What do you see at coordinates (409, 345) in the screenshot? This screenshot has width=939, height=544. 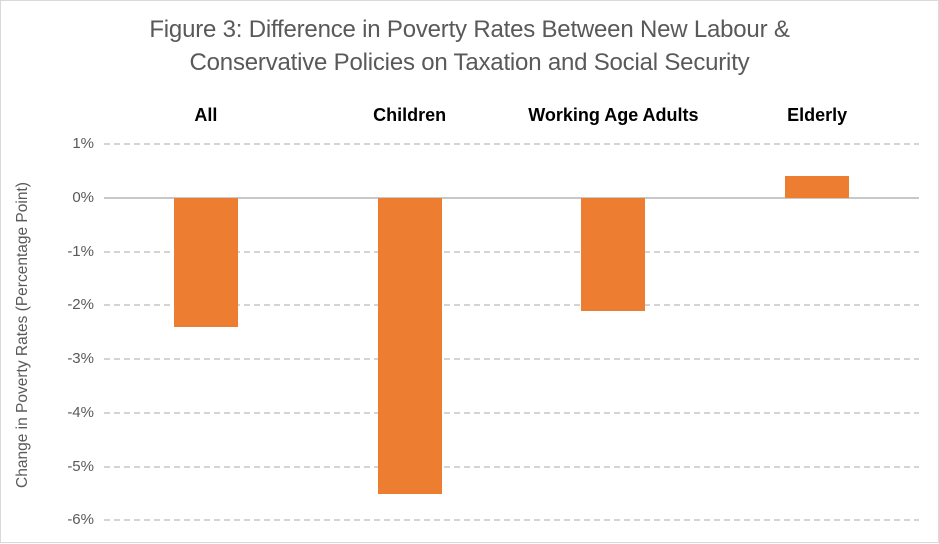 I see `bar-children` at bounding box center [409, 345].